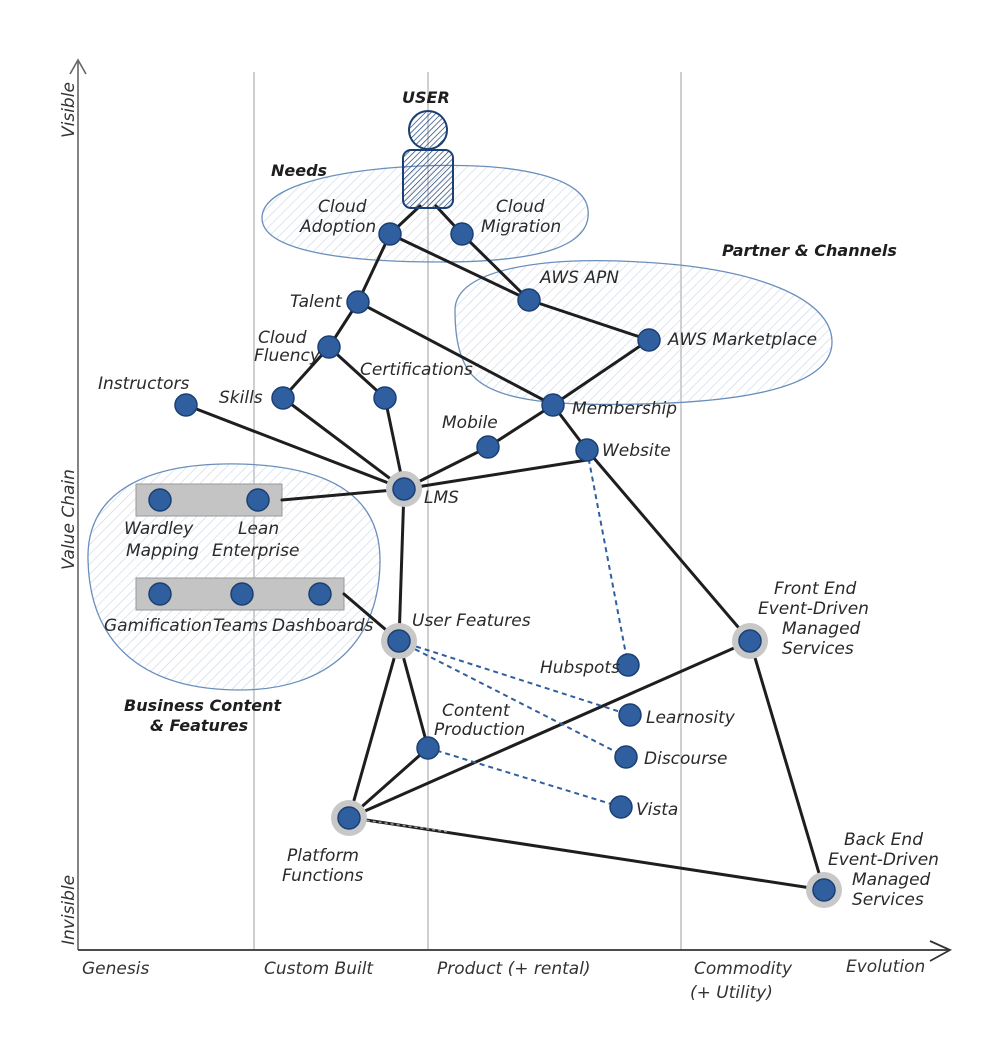 The width and height of the screenshot is (1003, 1062). I want to click on label-skills: Skills, so click(241, 398).